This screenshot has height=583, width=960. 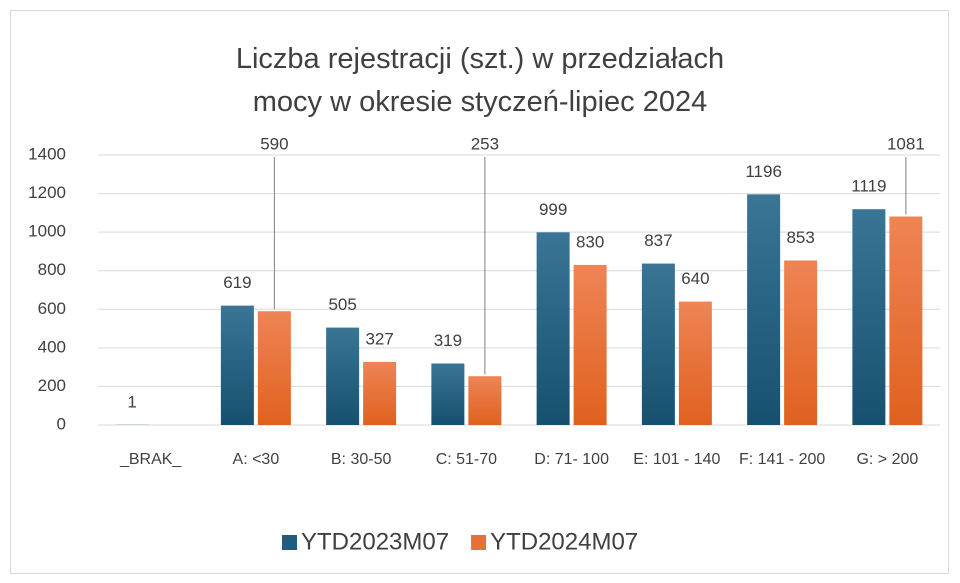 What do you see at coordinates (466, 459) in the screenshot?
I see `x-tick-label: C: 51-70` at bounding box center [466, 459].